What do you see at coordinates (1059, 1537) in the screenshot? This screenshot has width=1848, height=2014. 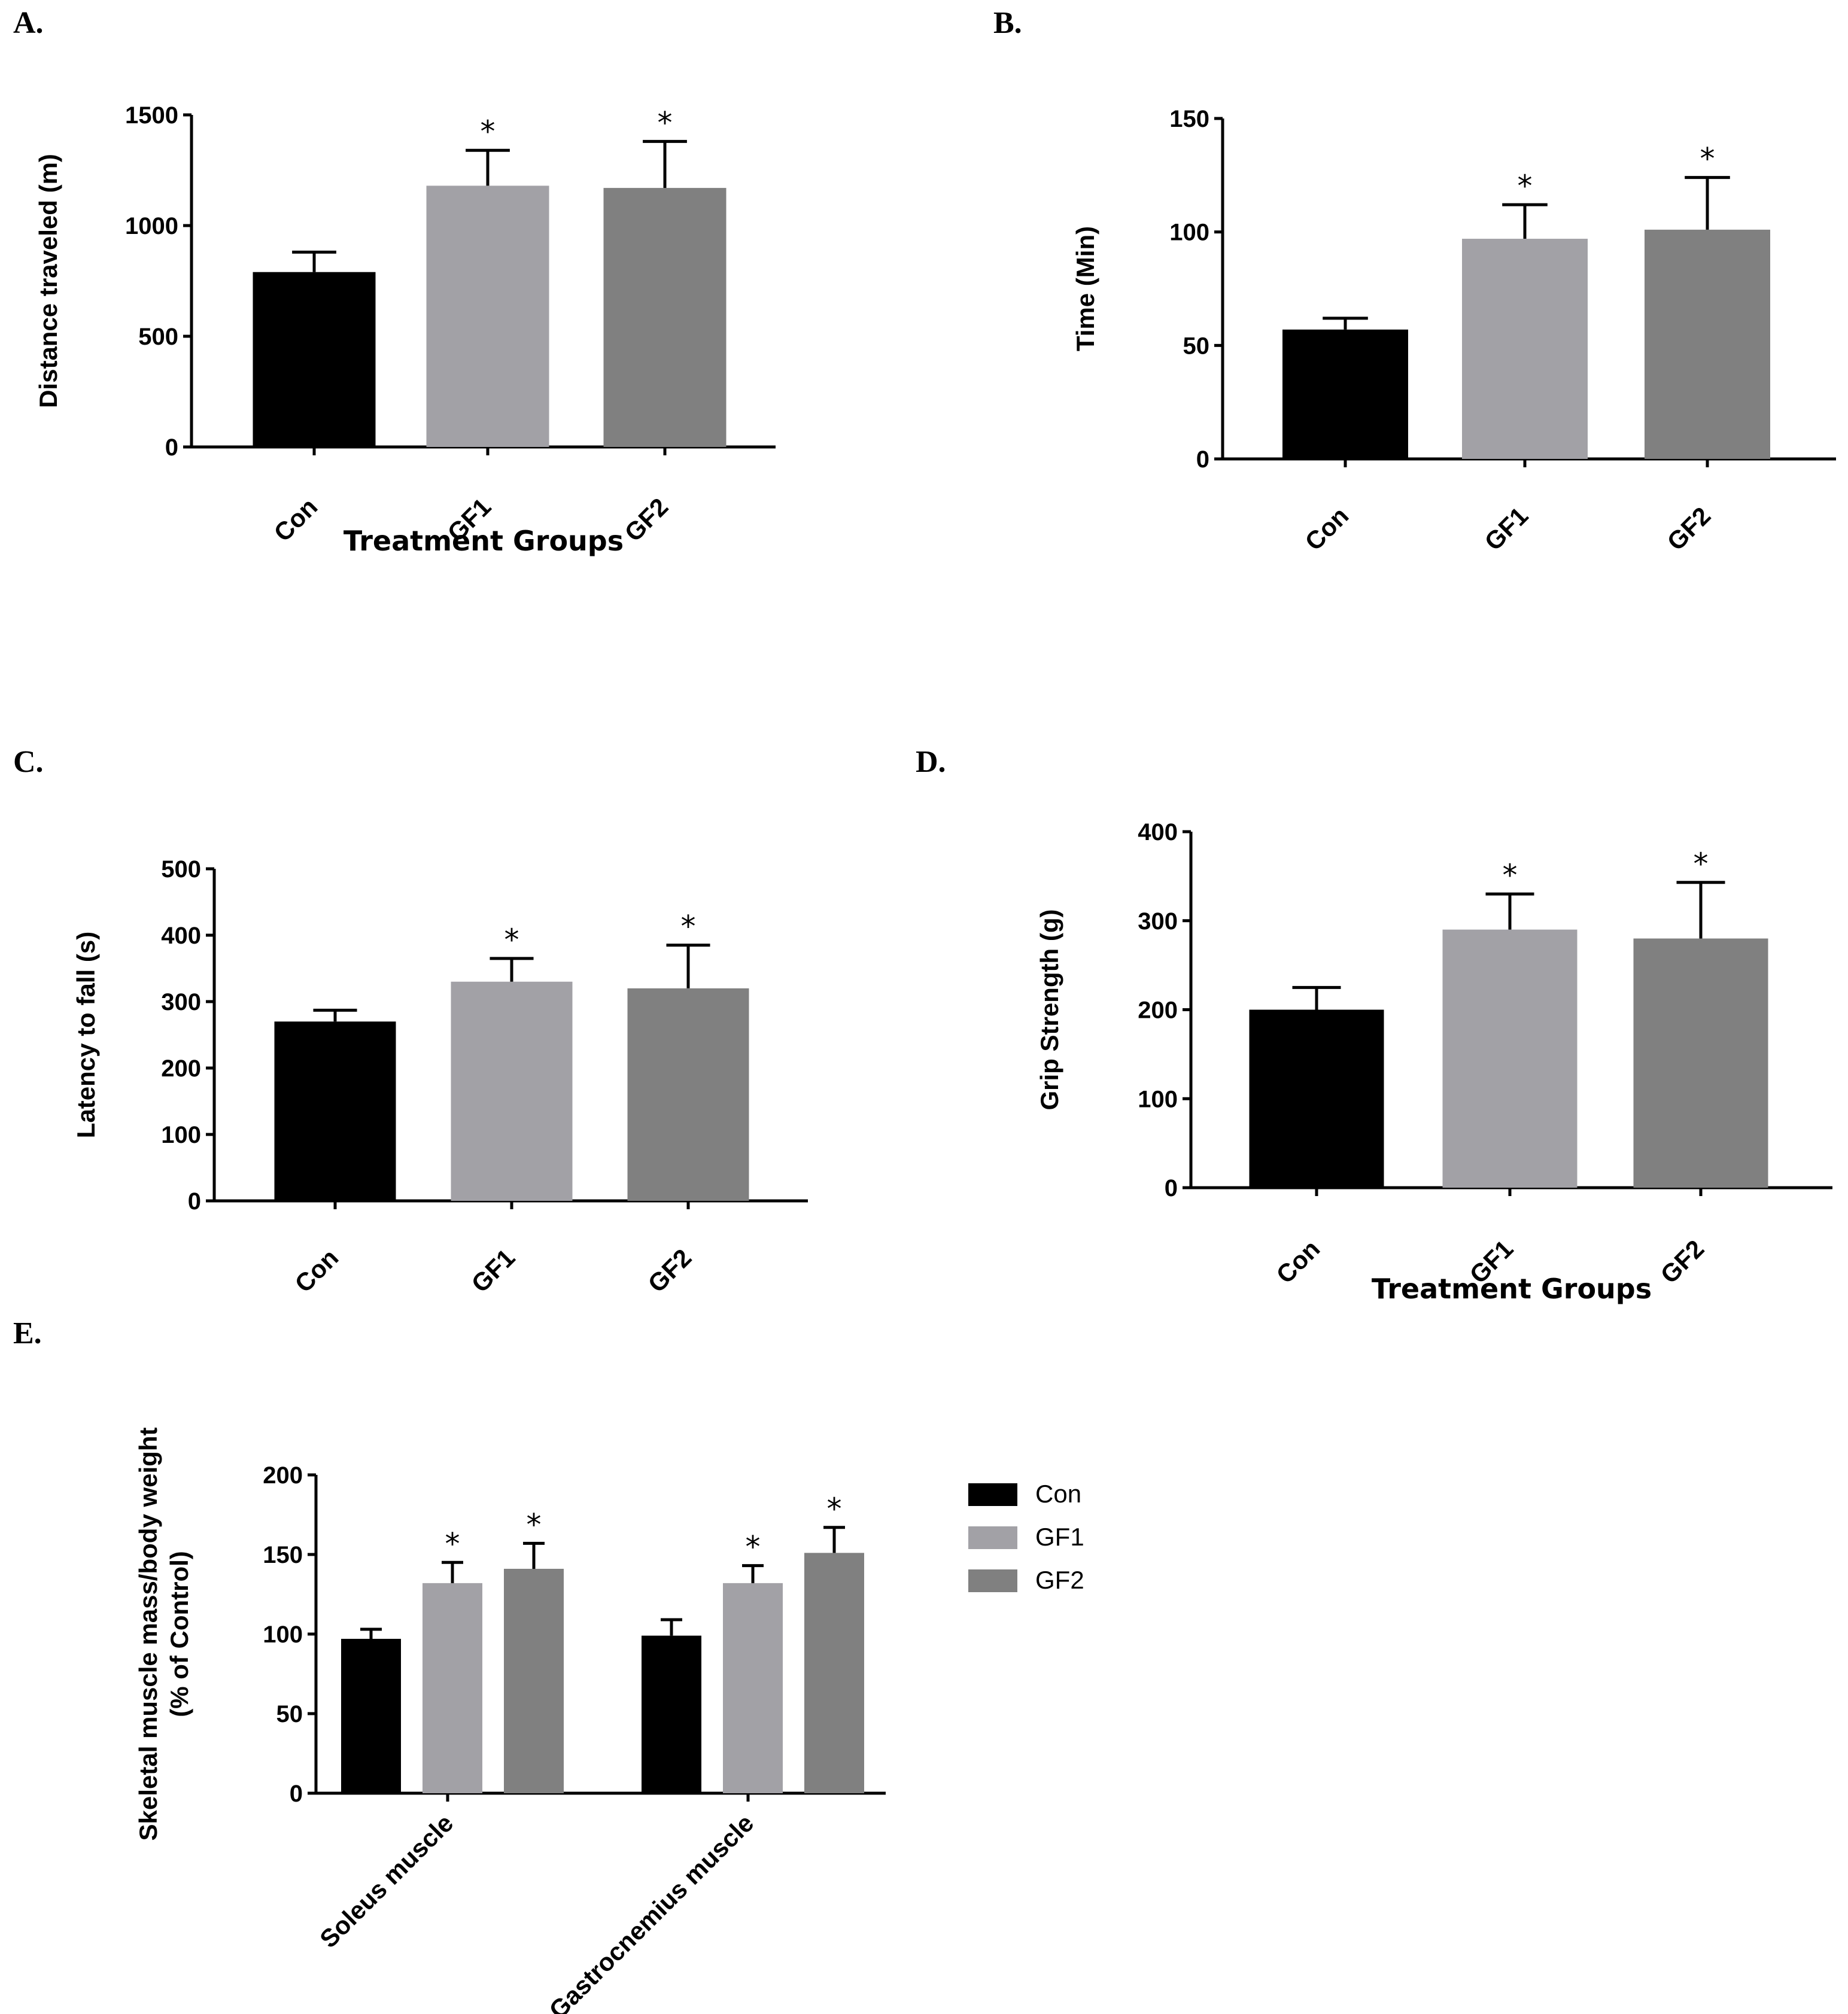 I see `legend-label: GF1` at bounding box center [1059, 1537].